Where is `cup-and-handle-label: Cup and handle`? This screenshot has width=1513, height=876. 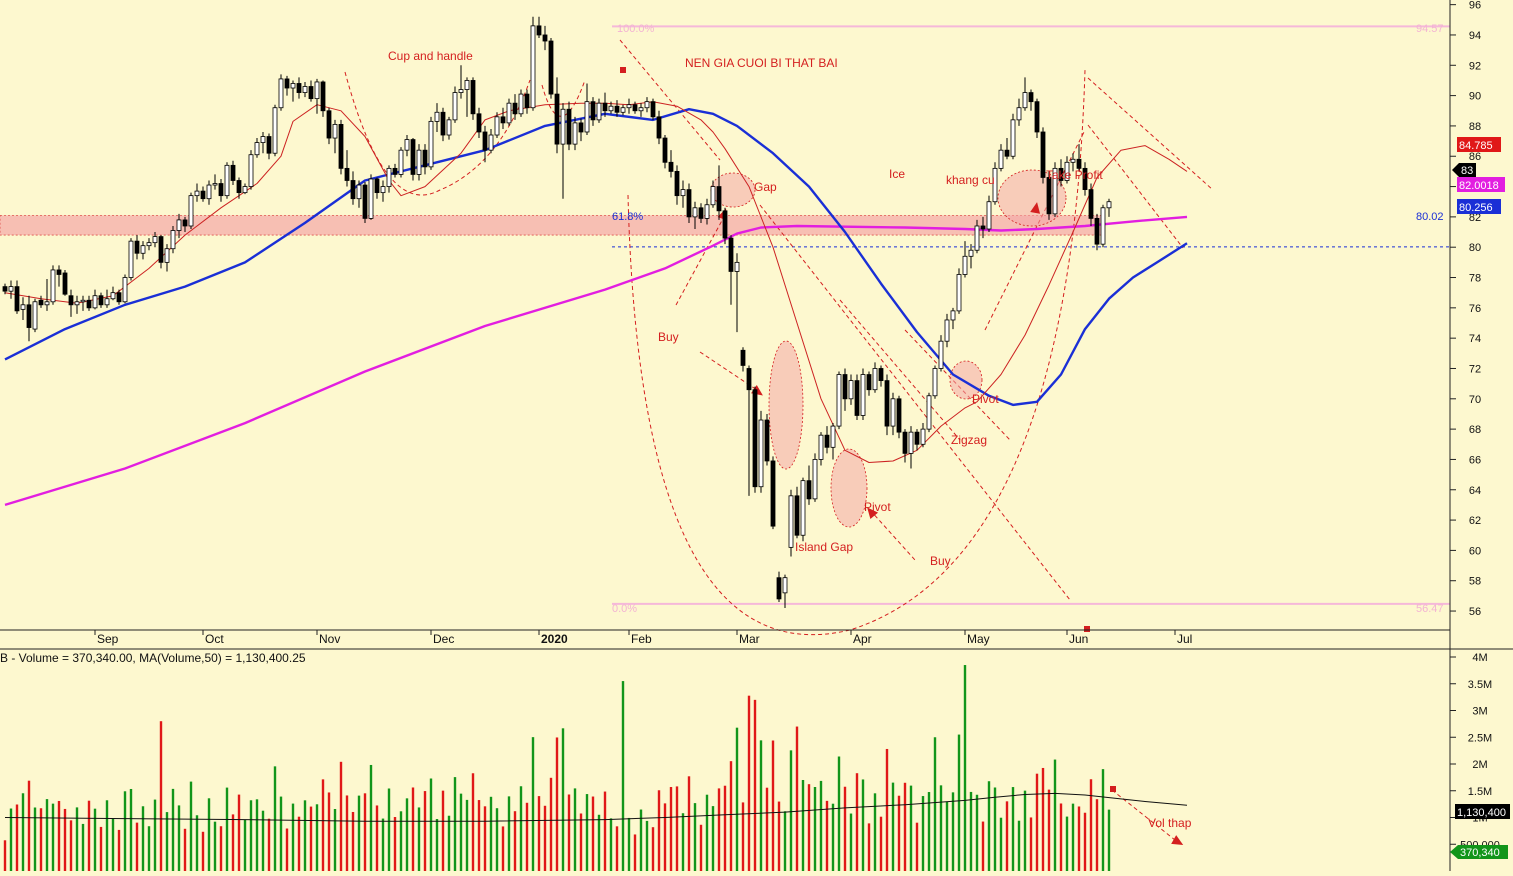
cup-and-handle-label: Cup and handle is located at coordinates (430, 56).